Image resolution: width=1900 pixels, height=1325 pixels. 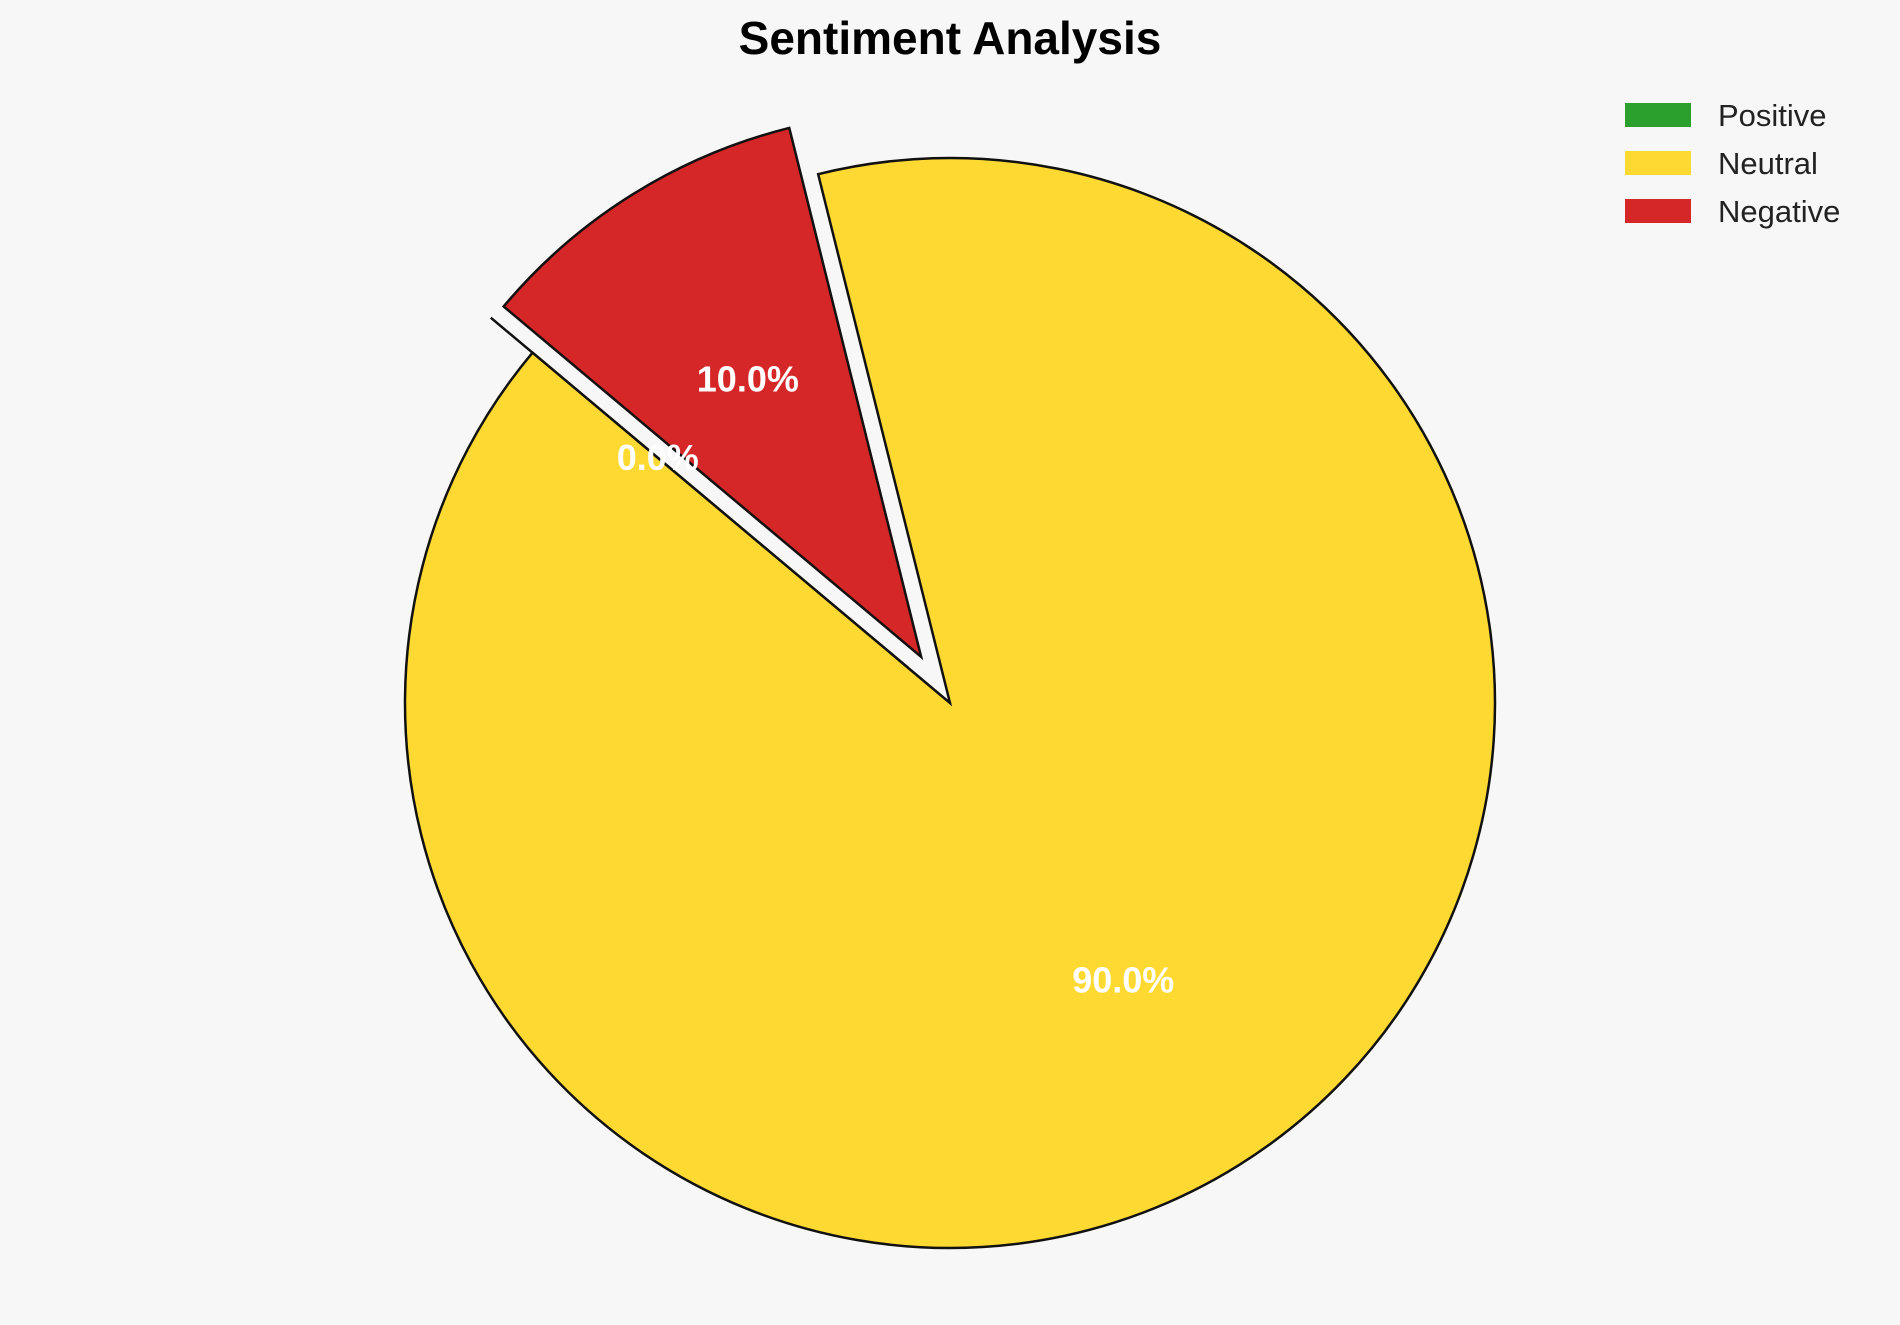 What do you see at coordinates (1123, 979) in the screenshot?
I see `pie-label-neutral: 90.0%` at bounding box center [1123, 979].